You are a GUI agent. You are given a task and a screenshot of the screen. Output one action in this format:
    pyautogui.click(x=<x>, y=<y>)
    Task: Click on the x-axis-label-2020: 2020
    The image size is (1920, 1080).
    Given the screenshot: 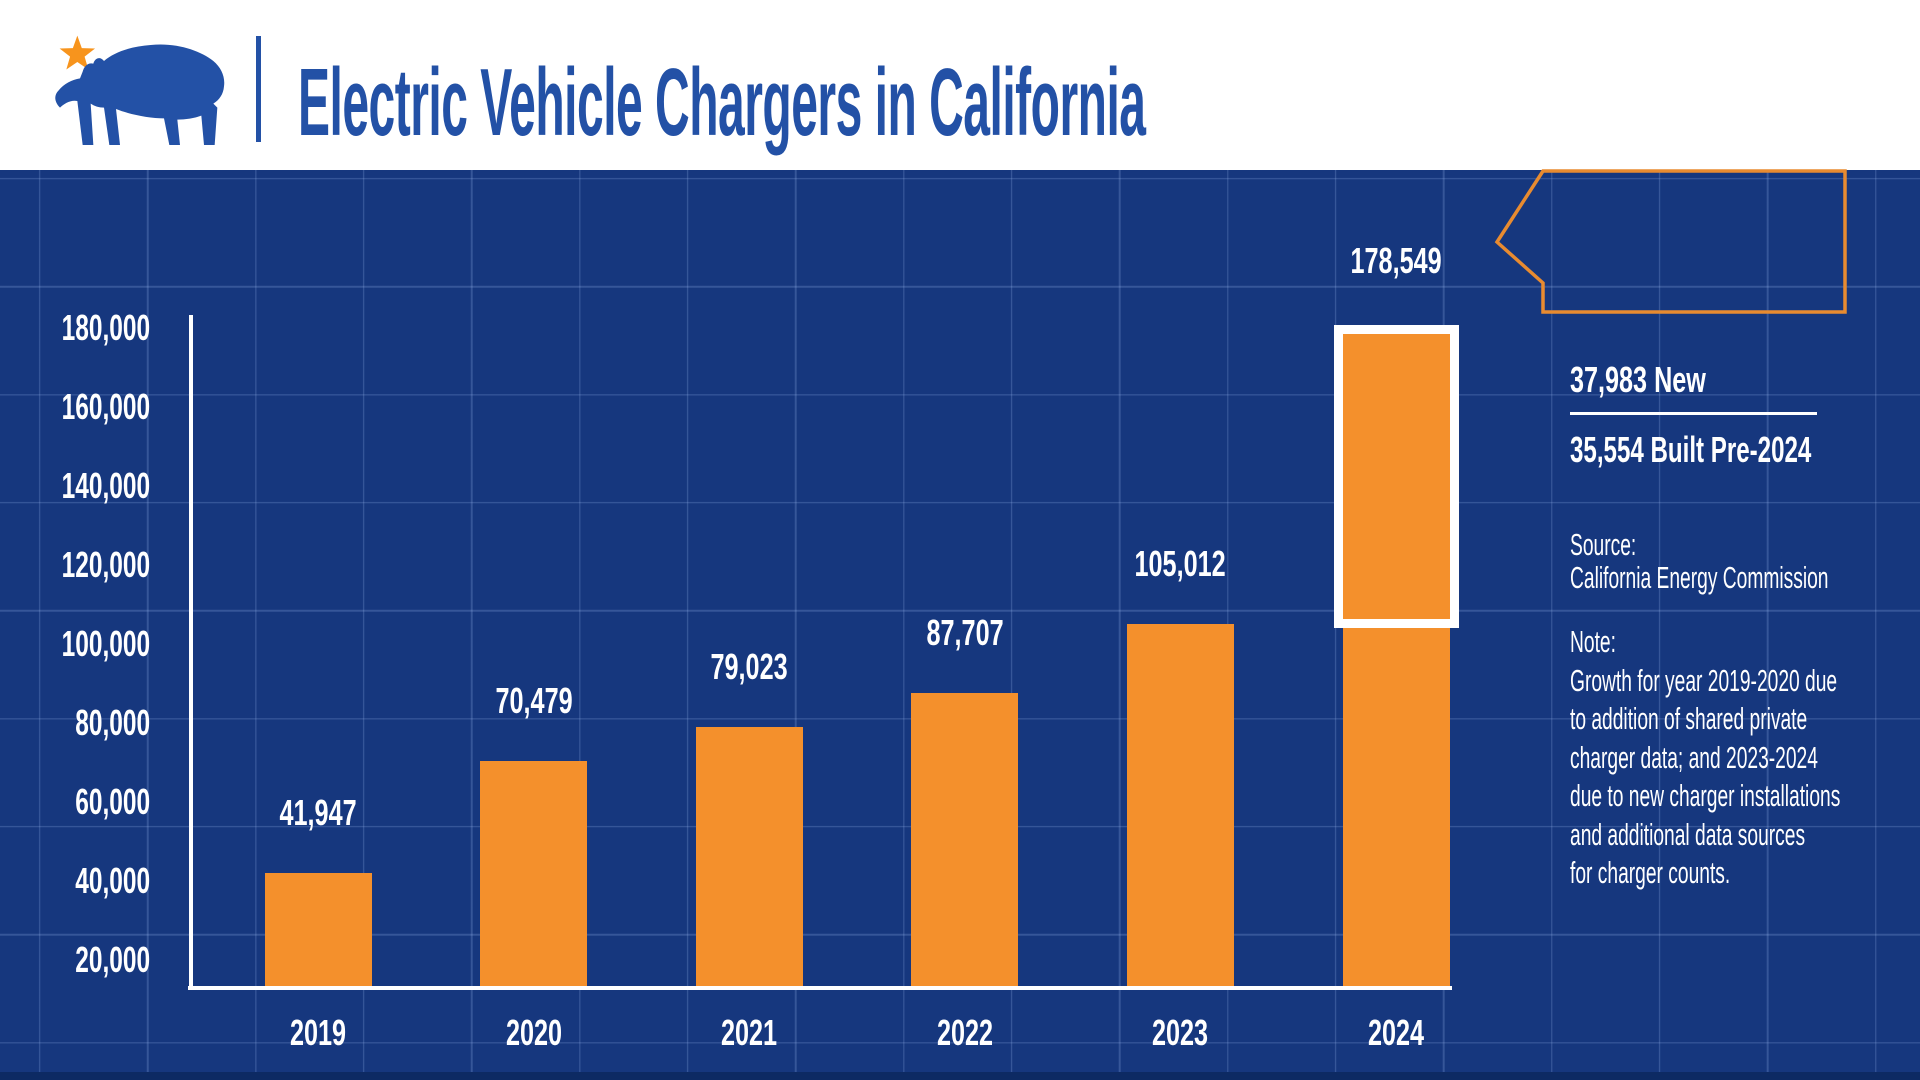 What is the action you would take?
    pyautogui.click(x=533, y=1032)
    